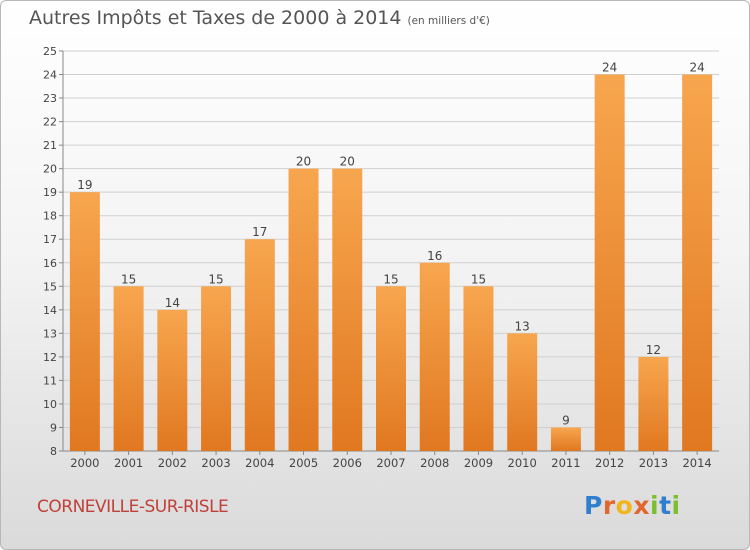  Describe the element at coordinates (566, 420) in the screenshot. I see `data-label: 9` at that location.